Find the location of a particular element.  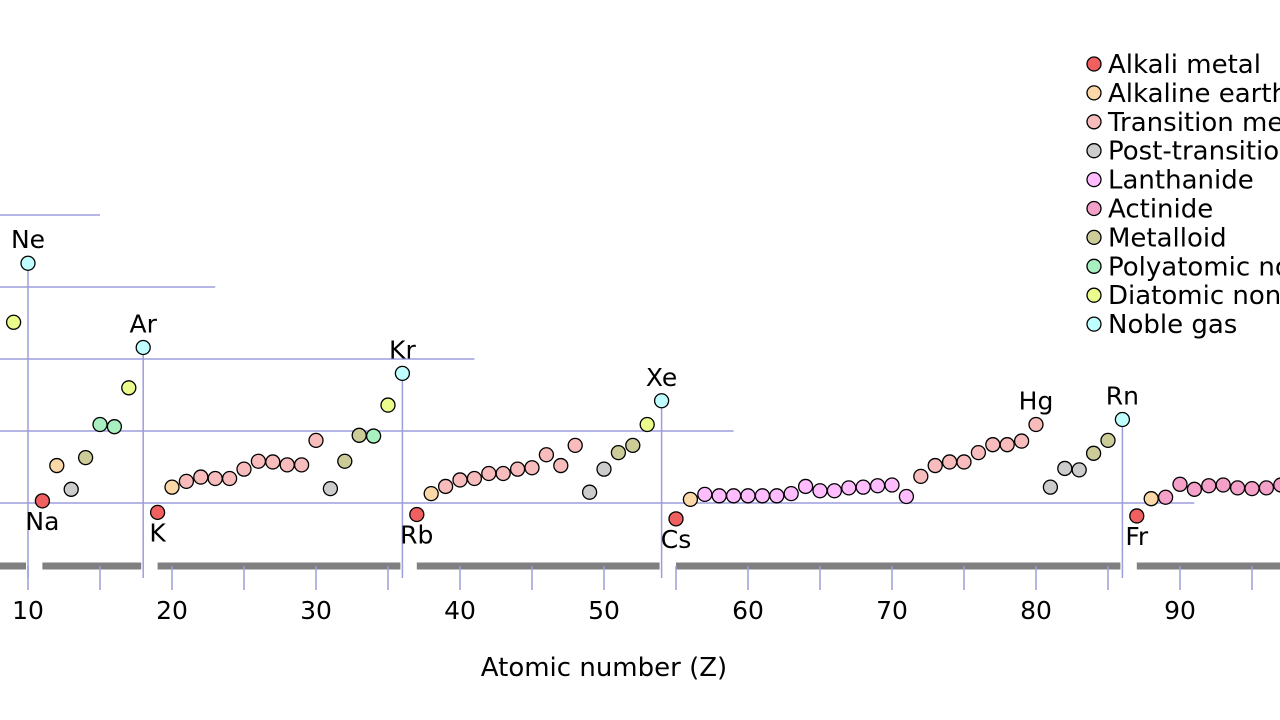

x-tick-label: 50 is located at coordinates (604, 610).